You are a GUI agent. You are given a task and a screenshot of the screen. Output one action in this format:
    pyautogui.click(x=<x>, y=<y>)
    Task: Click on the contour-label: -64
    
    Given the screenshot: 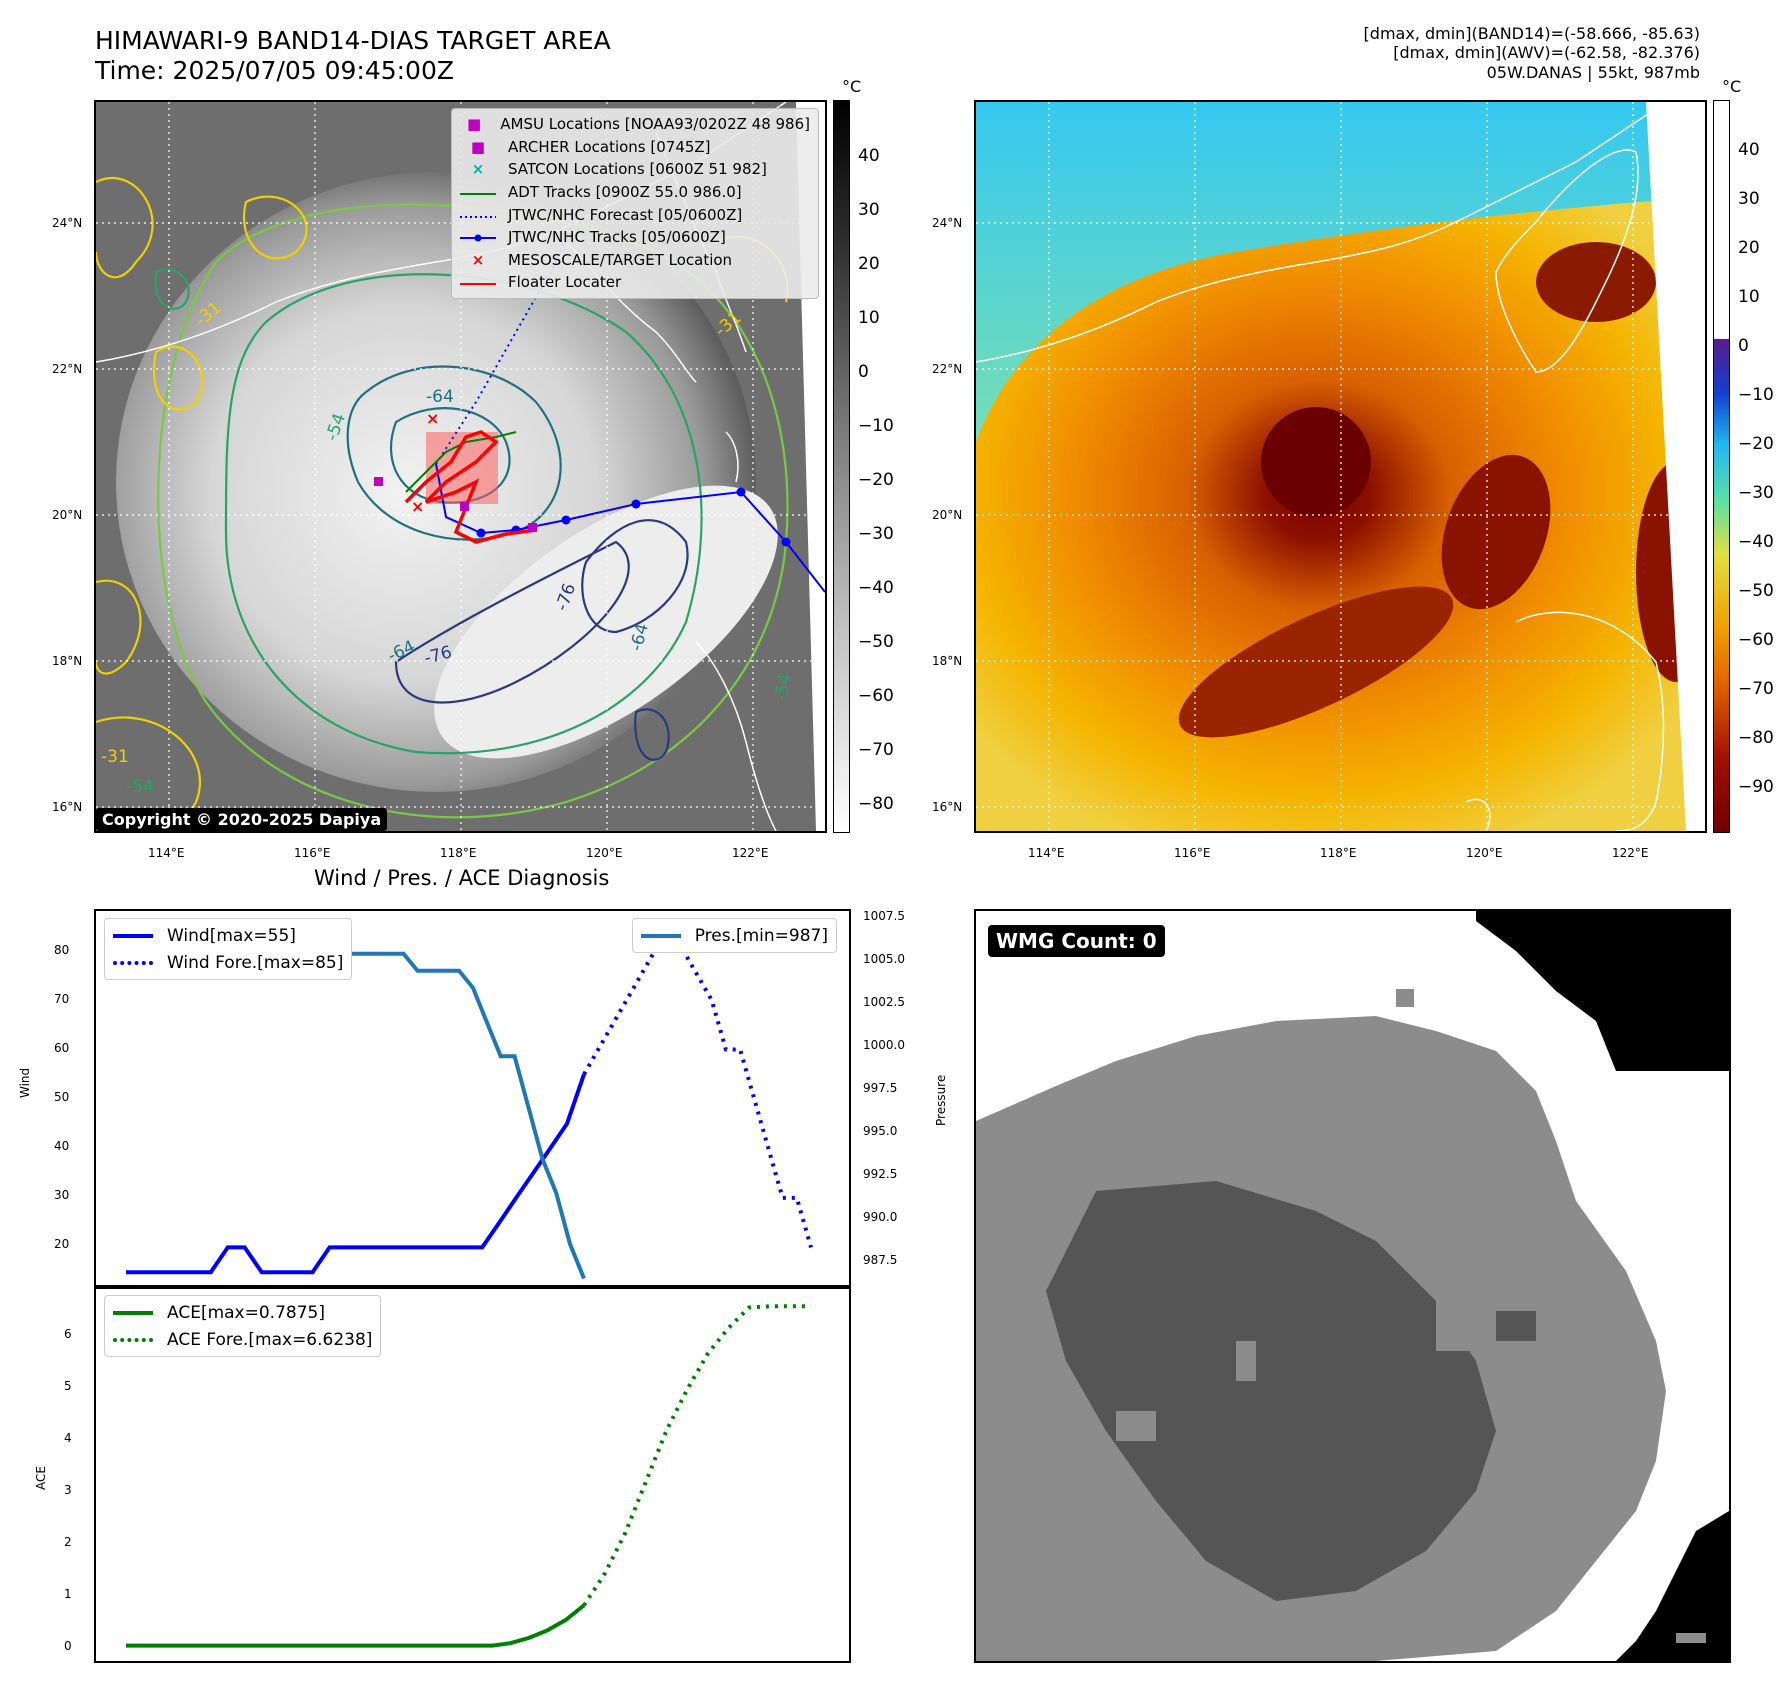 What is the action you would take?
    pyautogui.click(x=440, y=397)
    